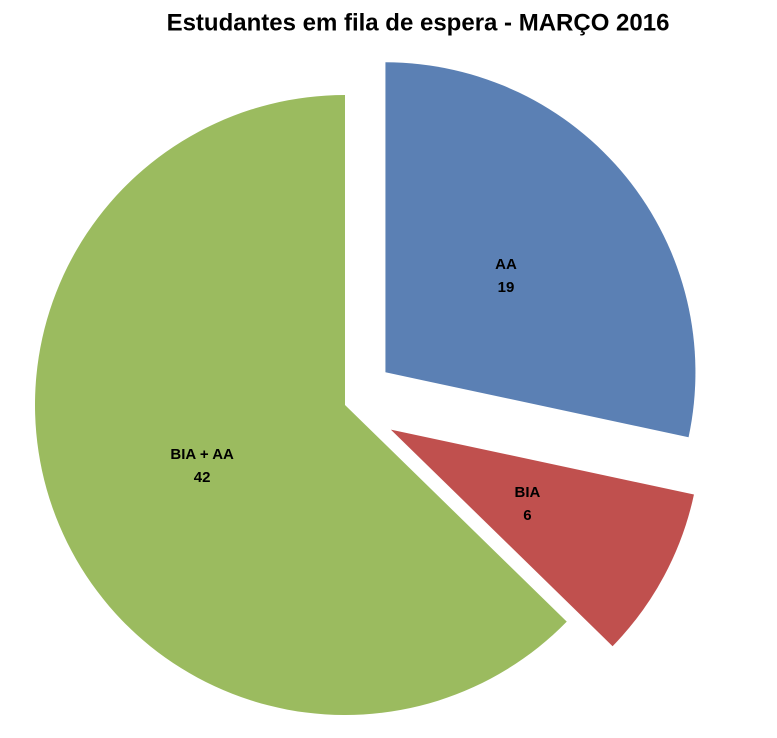  What do you see at coordinates (202, 454) in the screenshot?
I see `slice-label: BIA + AA` at bounding box center [202, 454].